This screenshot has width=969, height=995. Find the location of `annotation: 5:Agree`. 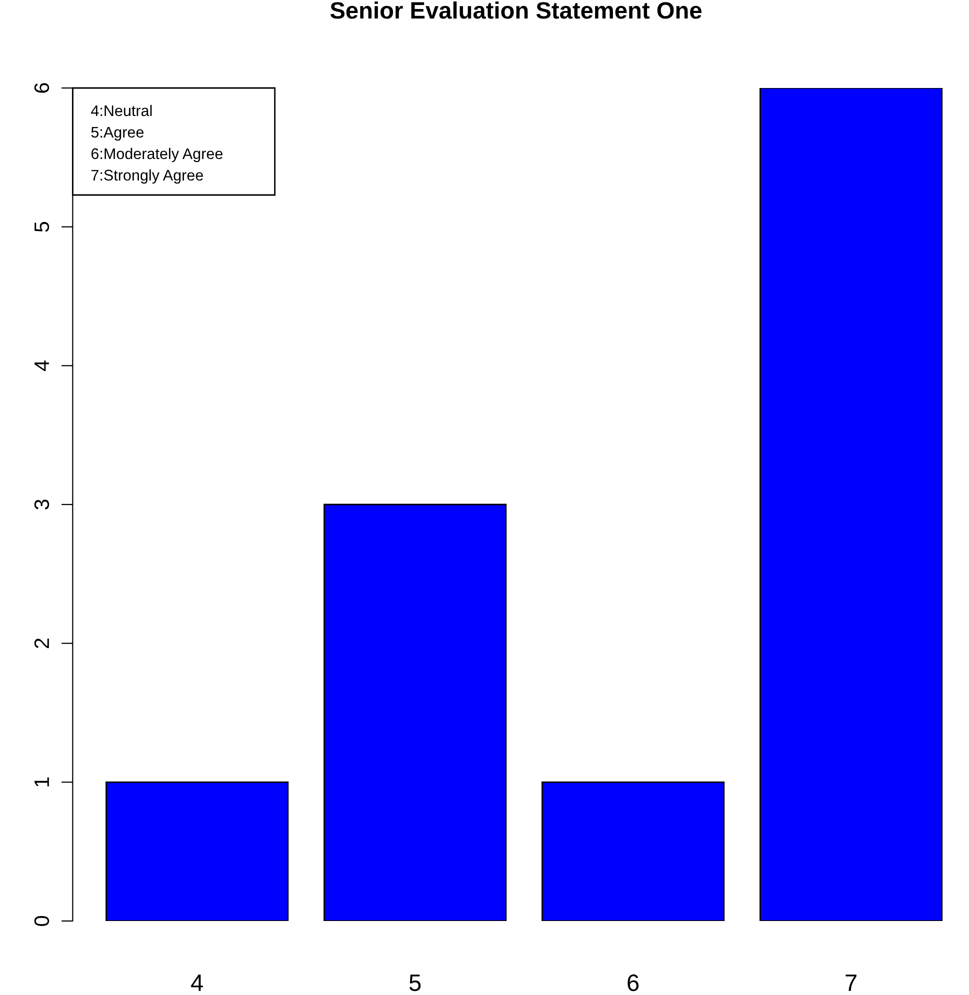

annotation: 5:Agree is located at coordinates (117, 133).